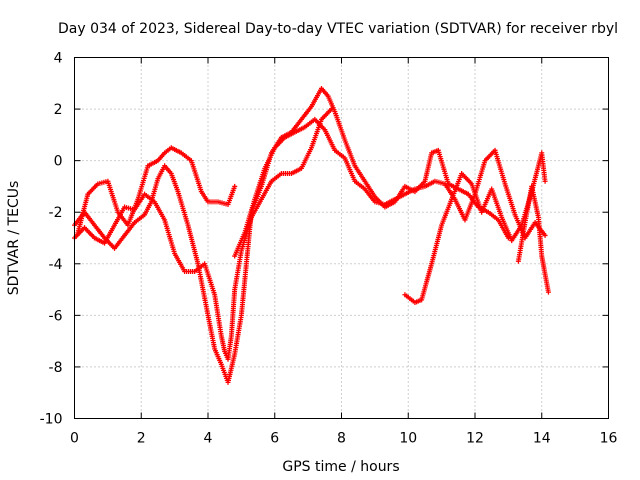 This screenshot has width=640, height=480. Describe the element at coordinates (56, 265) in the screenshot. I see `y-tick-label: -4` at that location.